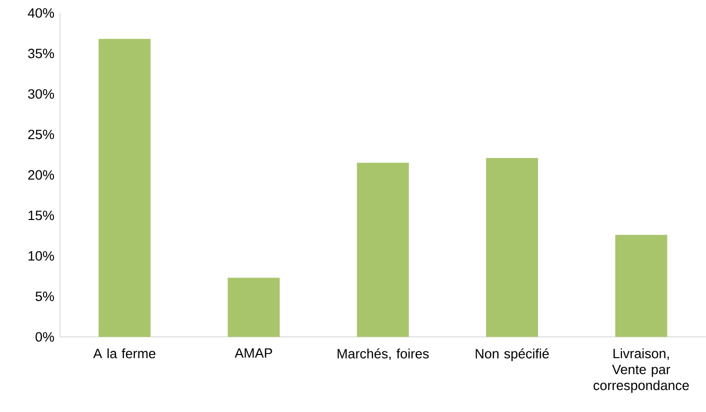 The image size is (706, 412). What do you see at coordinates (45, 297) in the screenshot?
I see `y-tick-label: 5%` at bounding box center [45, 297].